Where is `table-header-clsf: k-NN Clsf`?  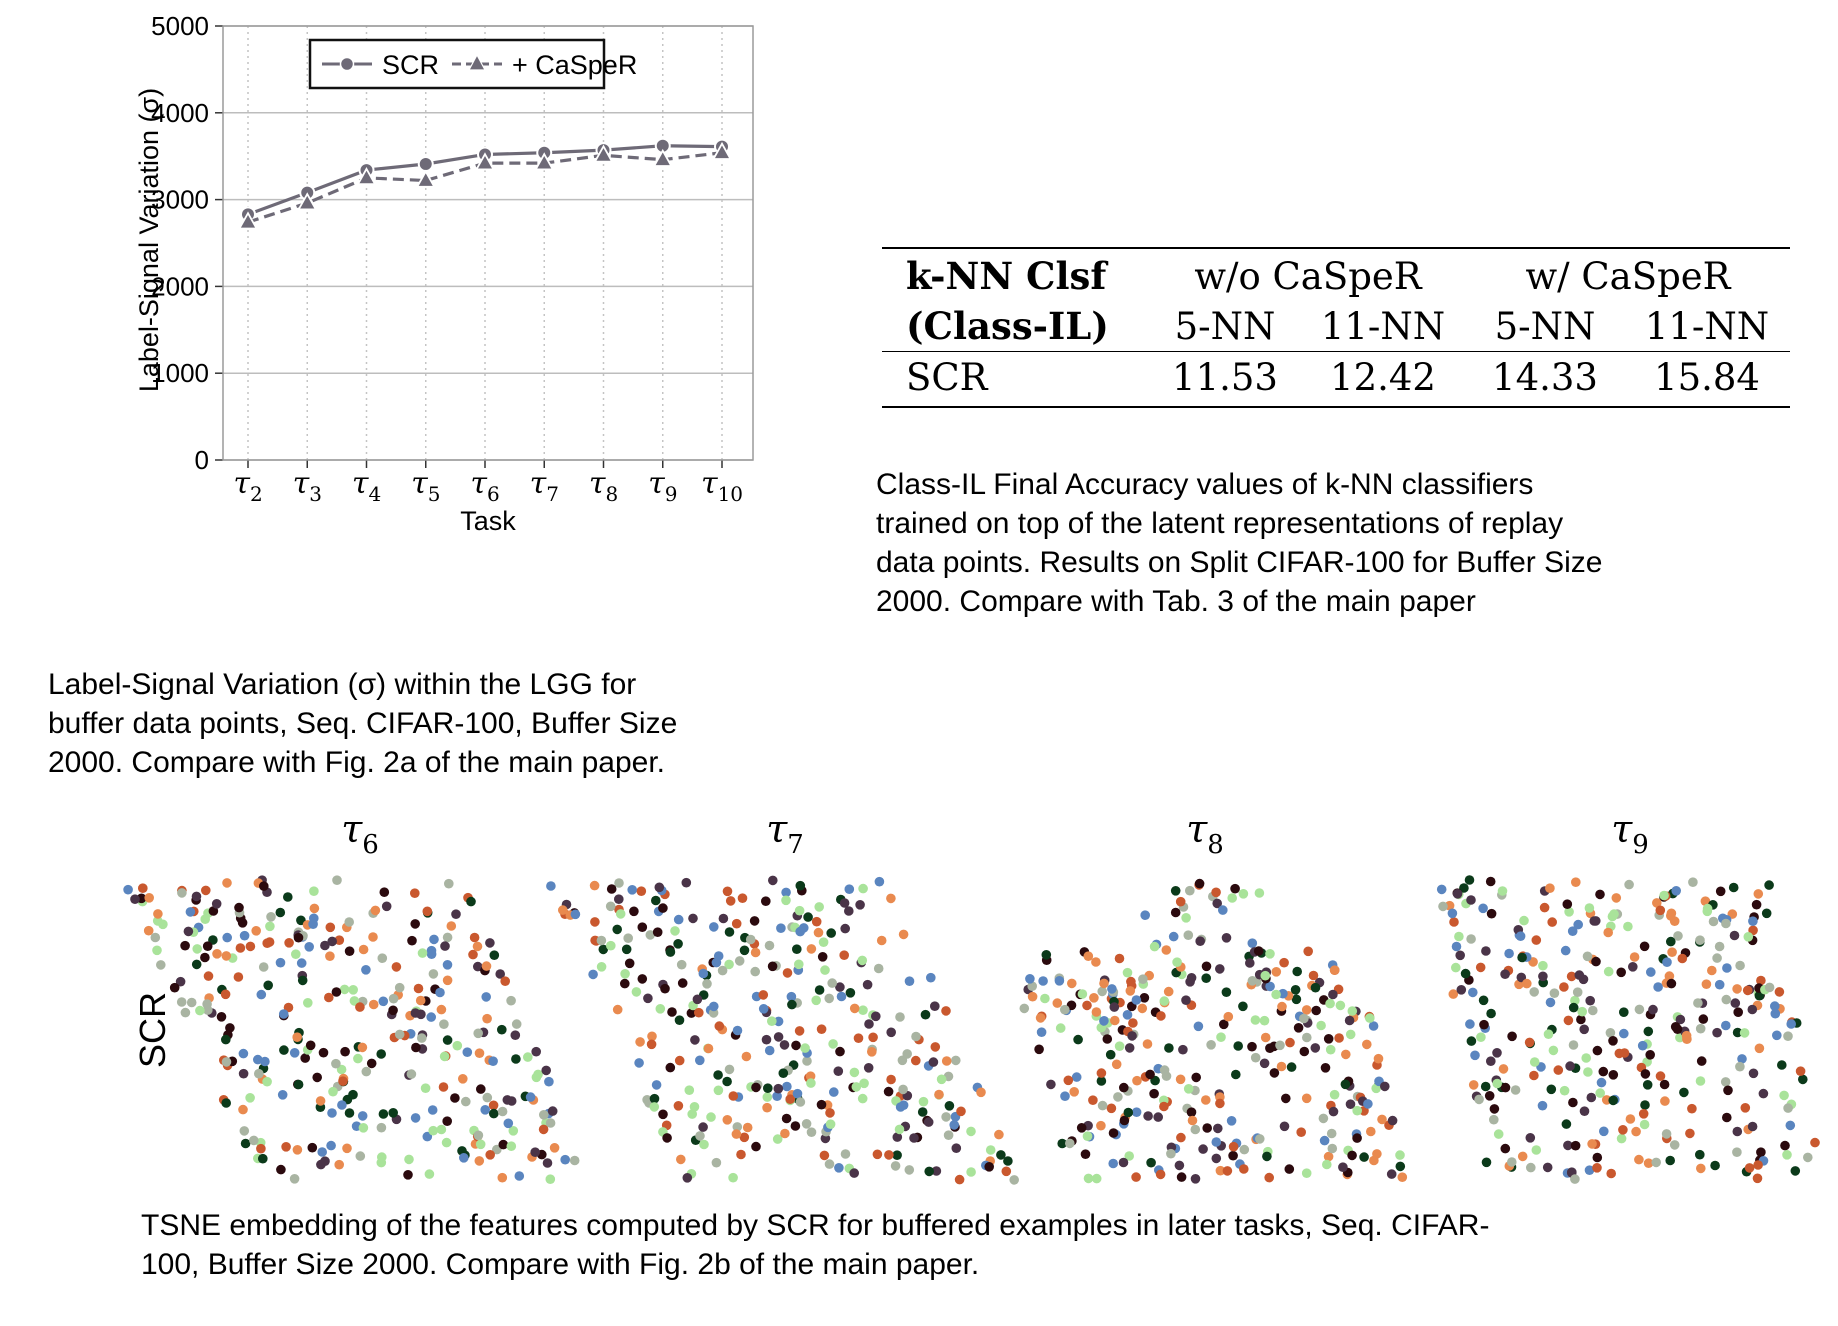 table-header-clsf: k-NN Clsf is located at coordinates (1006, 276).